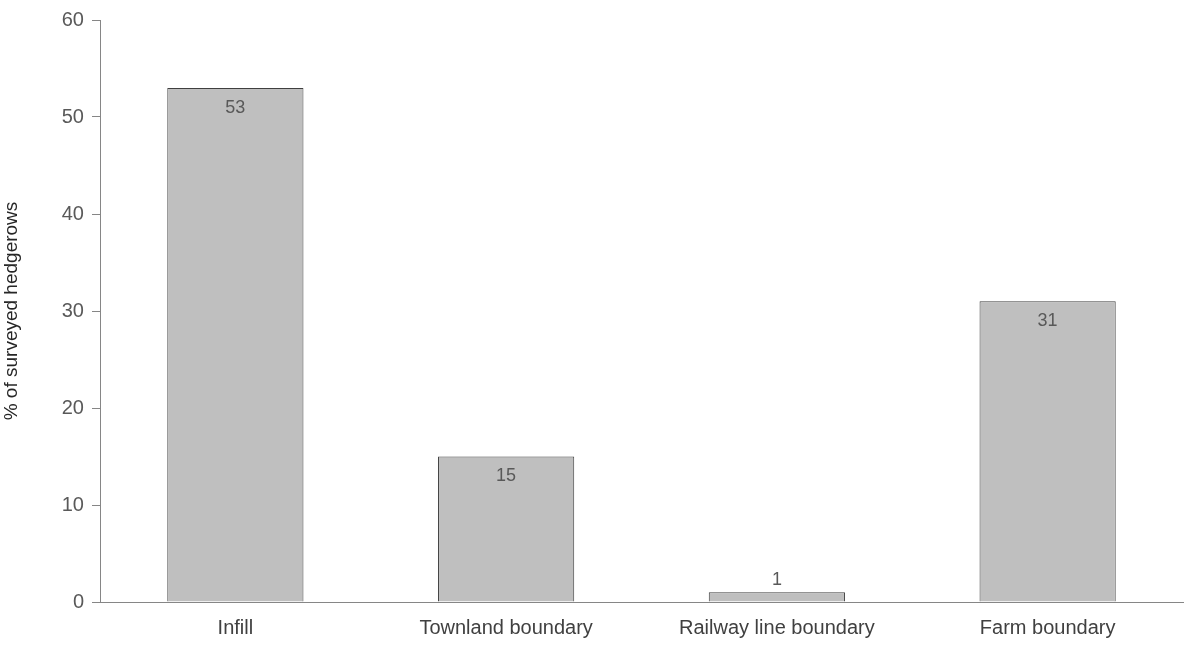 The height and width of the screenshot is (654, 1187). Describe the element at coordinates (72, 212) in the screenshot. I see `y-tick-label: 40` at that location.